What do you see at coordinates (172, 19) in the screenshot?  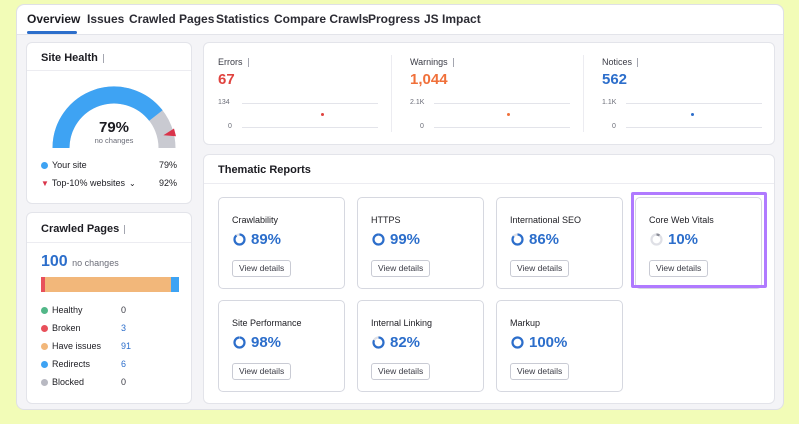 I see `tab-crawled-pages: Crawled Pages` at bounding box center [172, 19].